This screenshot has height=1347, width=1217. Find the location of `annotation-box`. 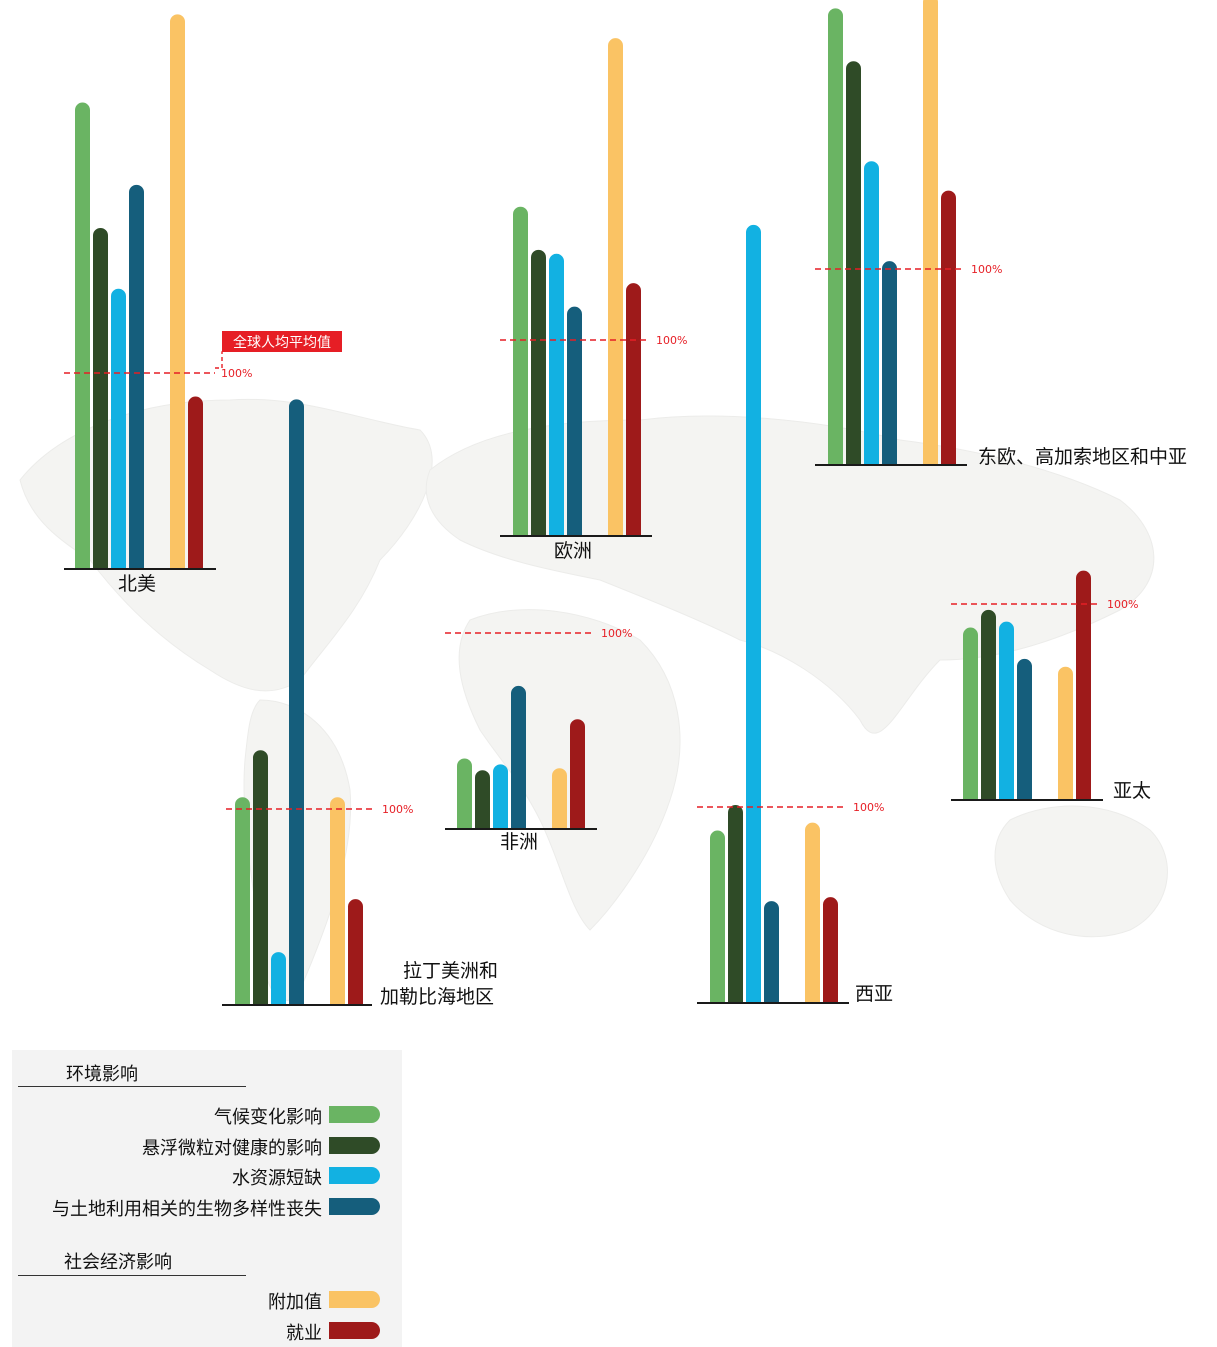

annotation-box is located at coordinates (282, 341).